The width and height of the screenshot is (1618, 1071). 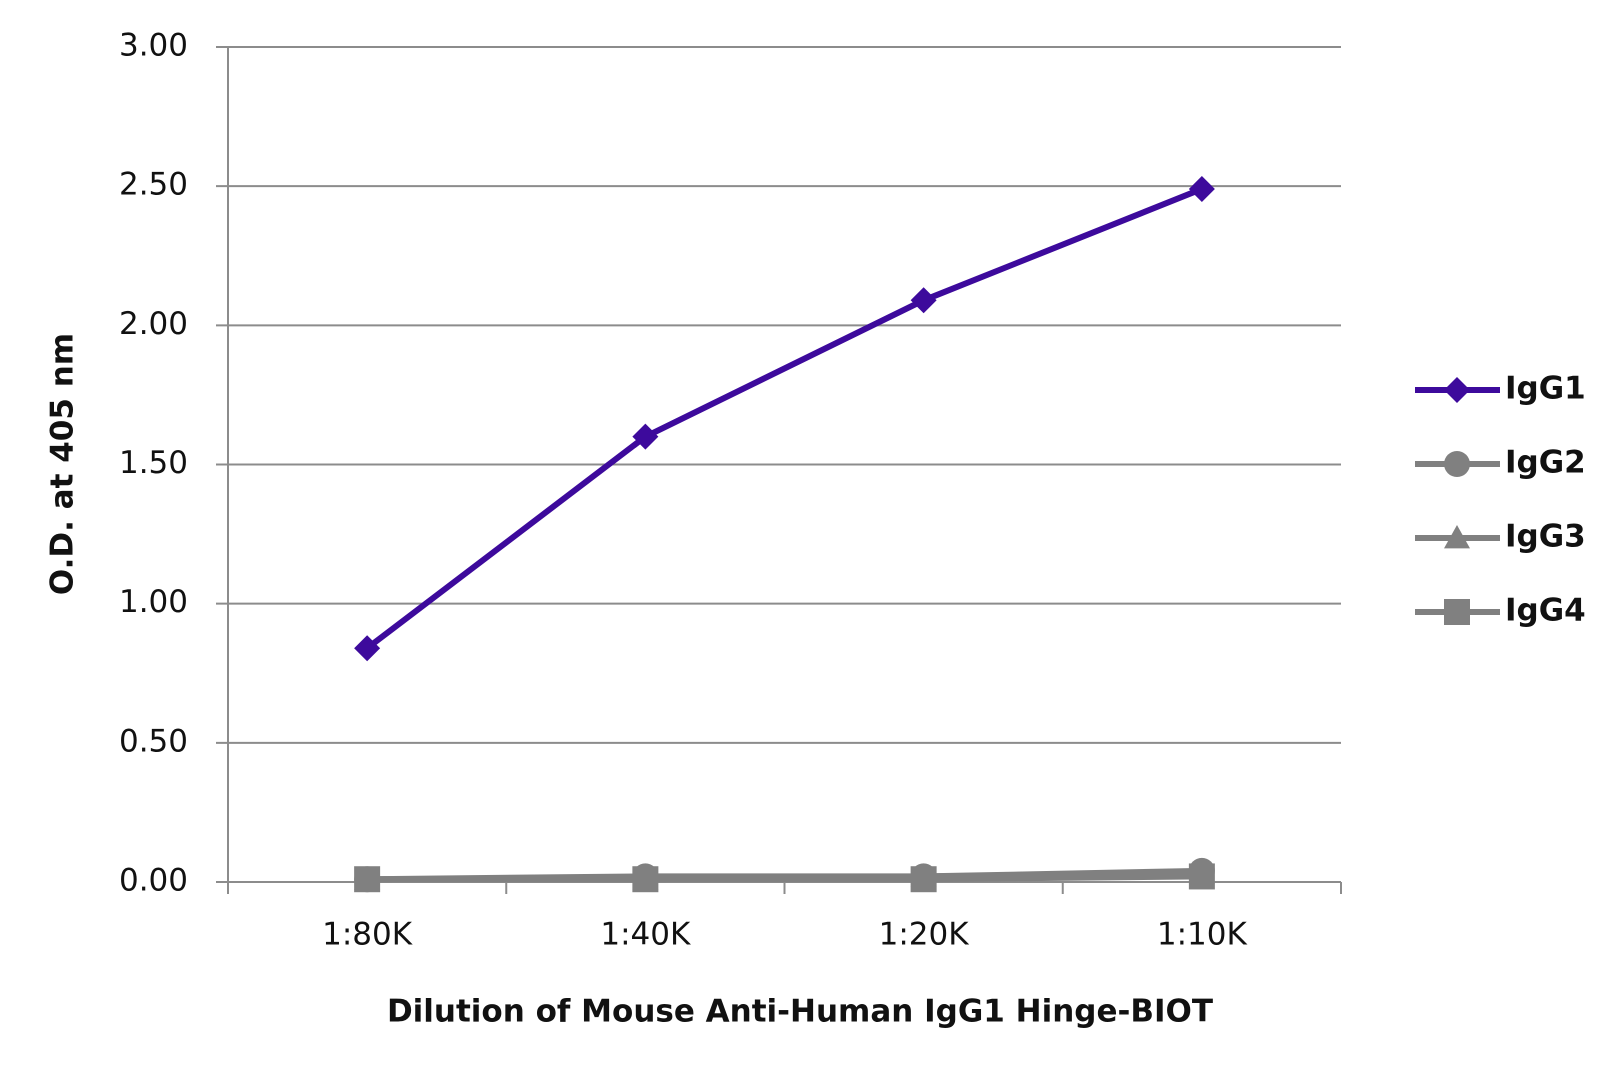 What do you see at coordinates (63, 464) in the screenshot?
I see `y-axis-title: O.D. at 405 nm` at bounding box center [63, 464].